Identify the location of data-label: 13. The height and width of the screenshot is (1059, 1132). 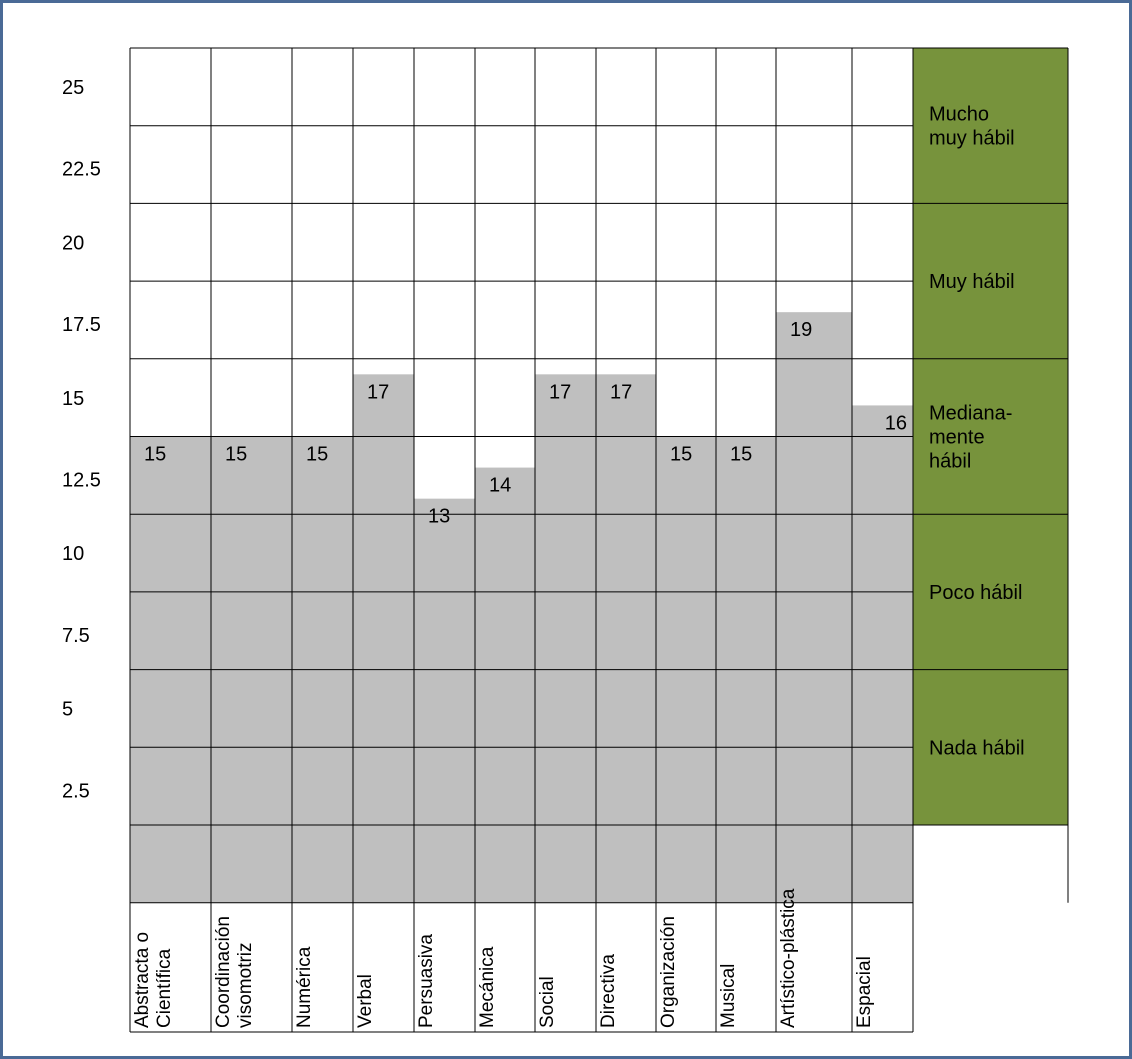
(439, 517).